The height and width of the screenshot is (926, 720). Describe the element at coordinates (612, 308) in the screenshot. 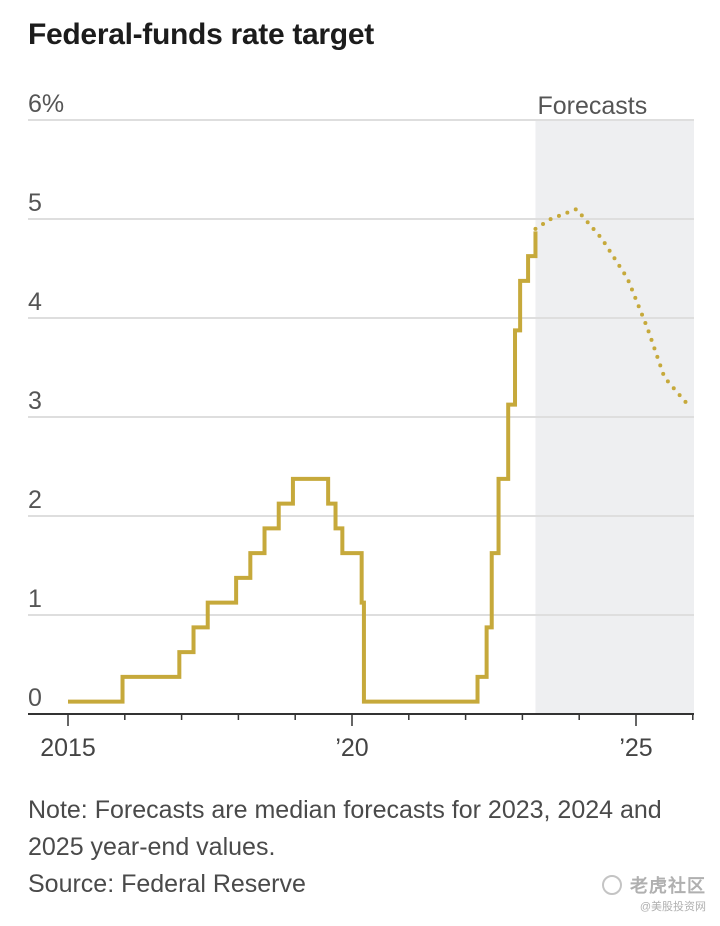

I see `series-line-forecast` at that location.